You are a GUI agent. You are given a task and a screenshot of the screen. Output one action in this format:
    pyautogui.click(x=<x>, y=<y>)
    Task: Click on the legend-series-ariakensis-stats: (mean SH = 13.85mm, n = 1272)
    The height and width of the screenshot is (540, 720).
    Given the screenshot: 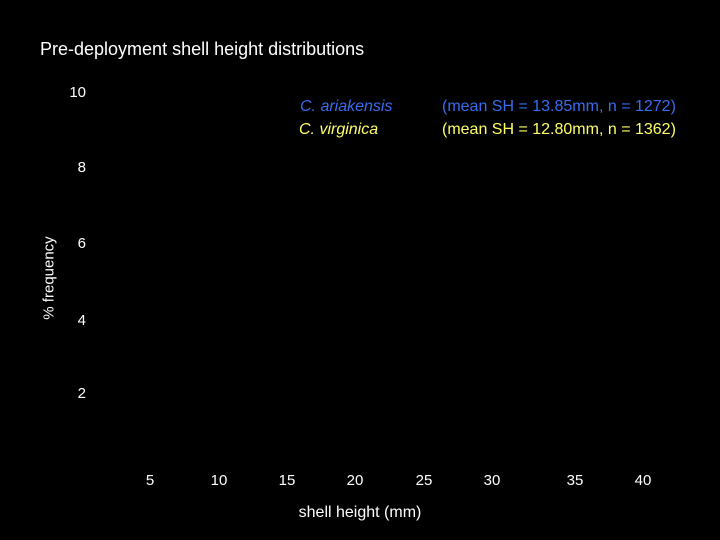 What is the action you would take?
    pyautogui.click(x=559, y=106)
    